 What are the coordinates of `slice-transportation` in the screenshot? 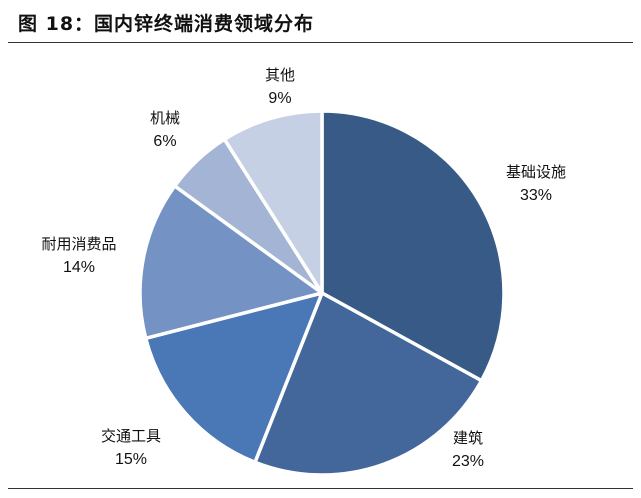 It's located at (233, 377).